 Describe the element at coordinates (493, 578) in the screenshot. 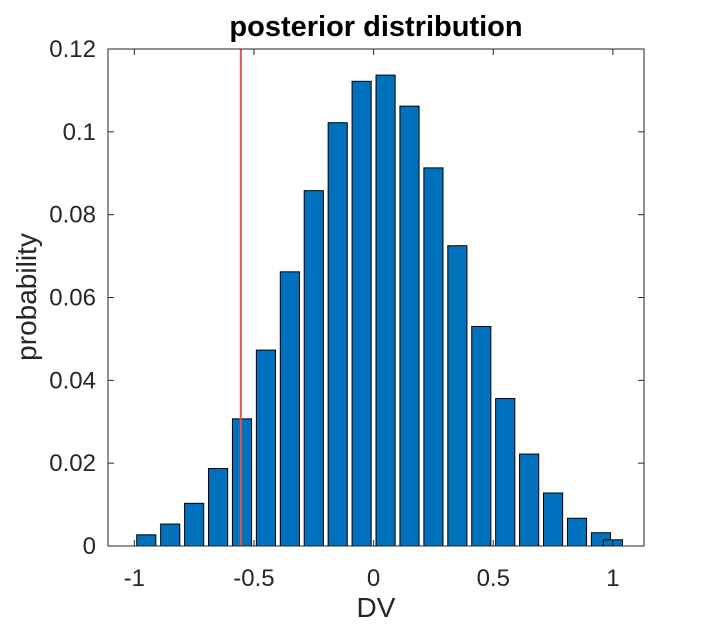

I see `x-tick-label: 0.5` at that location.